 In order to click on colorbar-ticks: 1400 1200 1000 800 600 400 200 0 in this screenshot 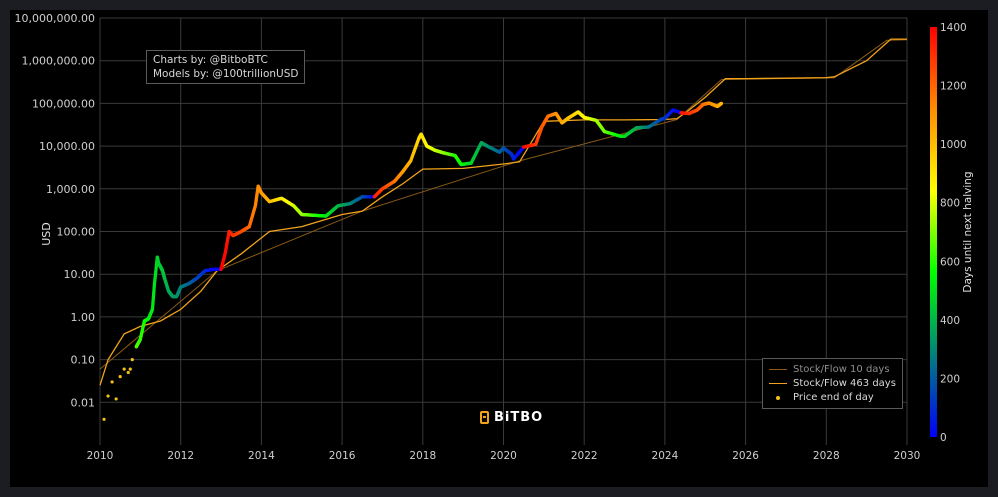, I will do `click(953, 233)`.